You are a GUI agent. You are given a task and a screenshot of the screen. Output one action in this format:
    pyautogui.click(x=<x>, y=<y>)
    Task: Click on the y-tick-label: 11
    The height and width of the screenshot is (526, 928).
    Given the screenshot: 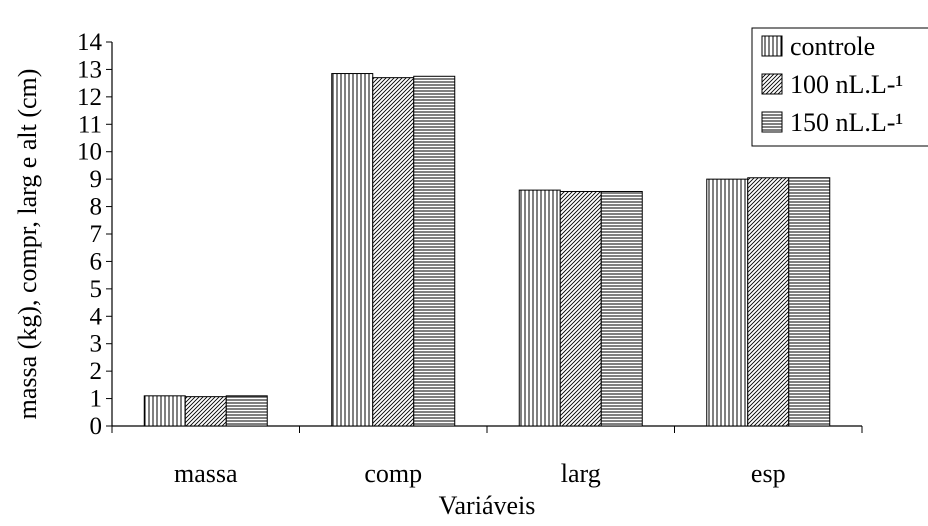 What is the action you would take?
    pyautogui.click(x=90, y=124)
    